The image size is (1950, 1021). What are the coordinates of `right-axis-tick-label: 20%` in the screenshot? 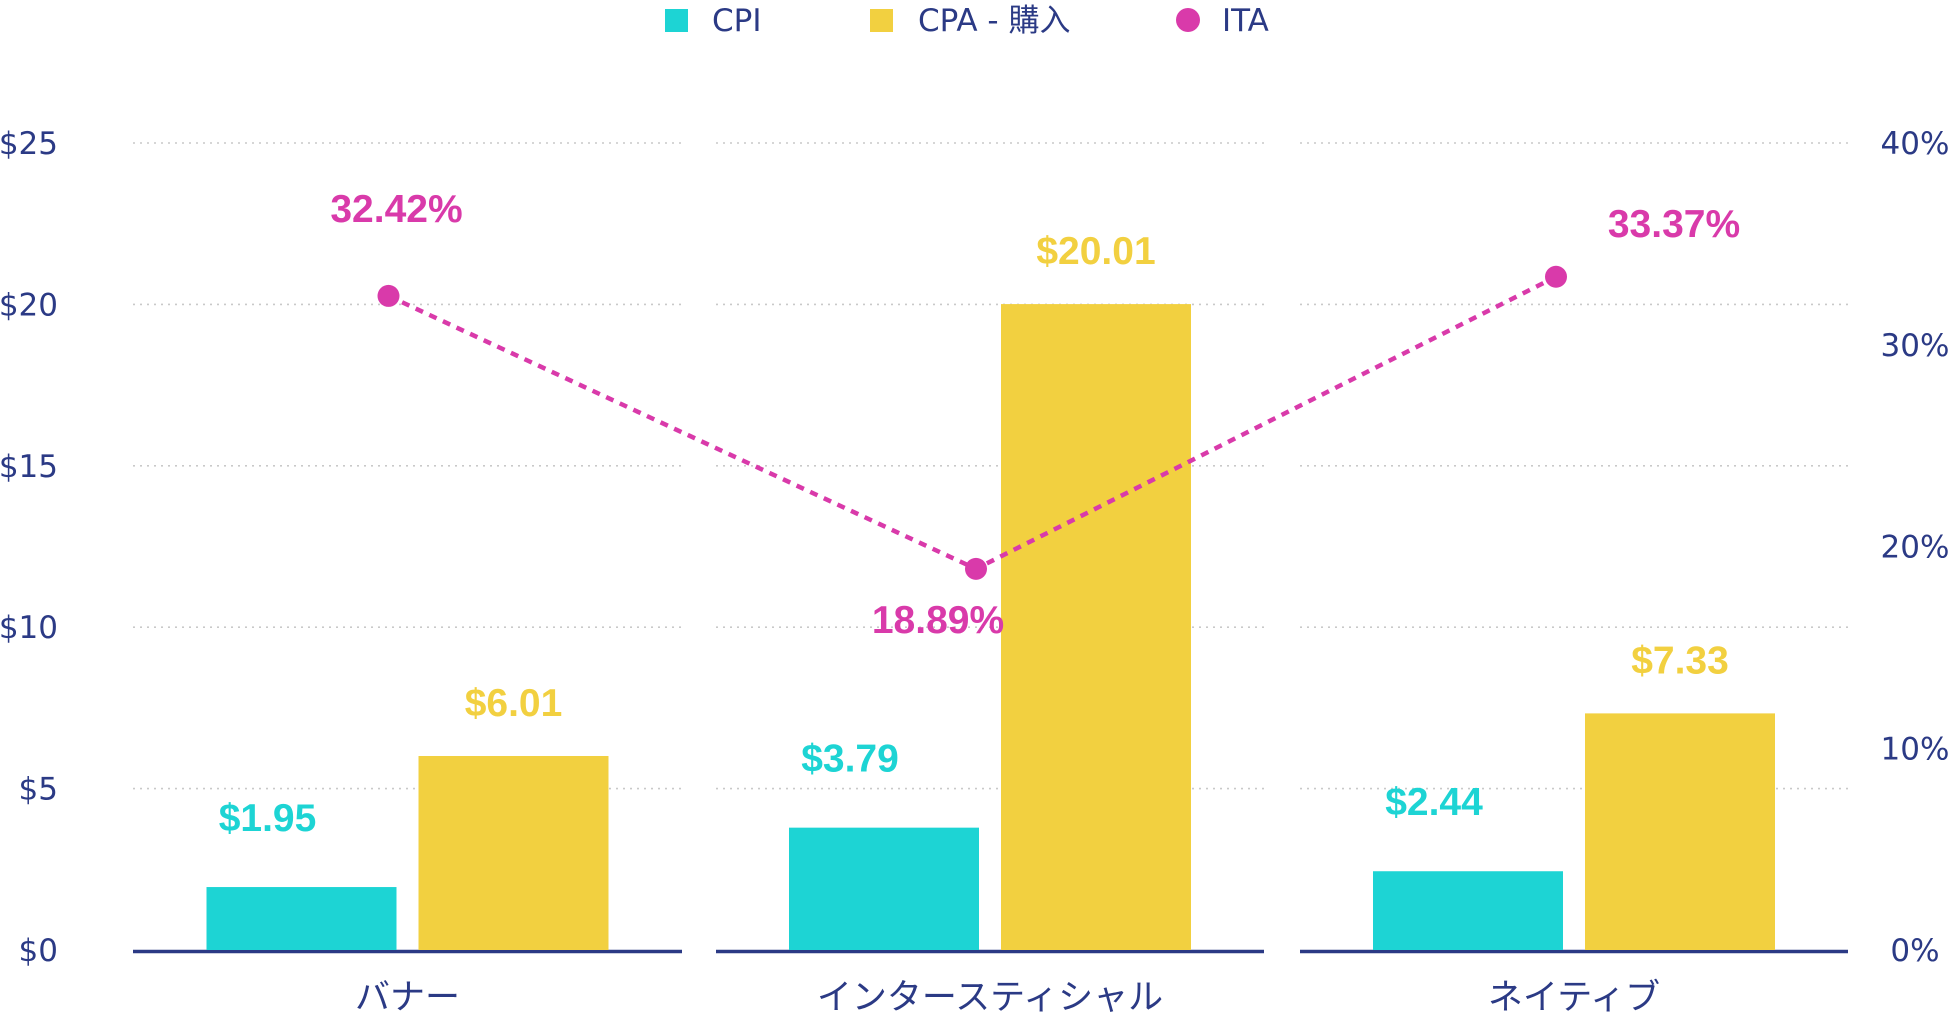 It's located at (1915, 548).